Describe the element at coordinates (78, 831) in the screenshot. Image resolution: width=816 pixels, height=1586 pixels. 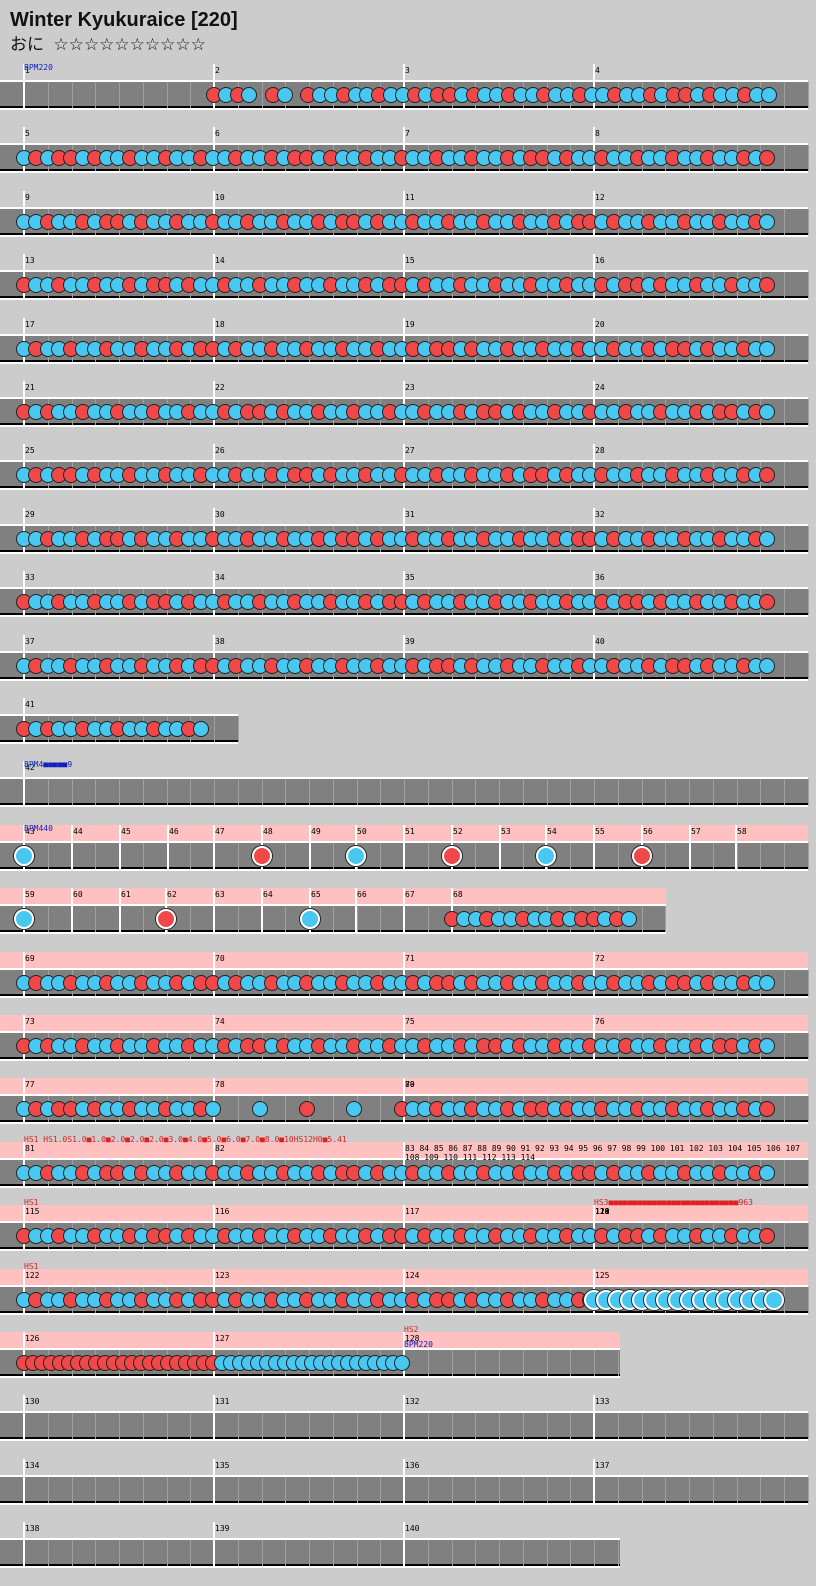
I see `measure-number: 44` at that location.